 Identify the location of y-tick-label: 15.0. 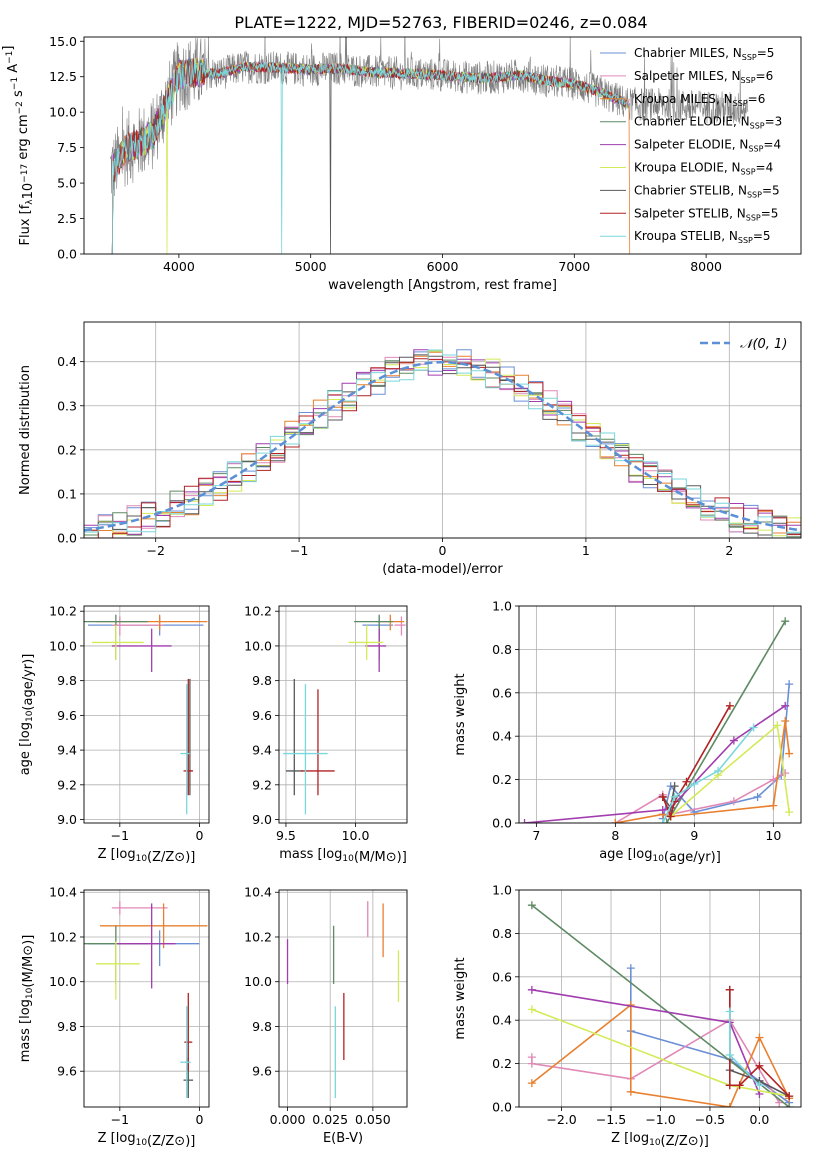
(63, 41).